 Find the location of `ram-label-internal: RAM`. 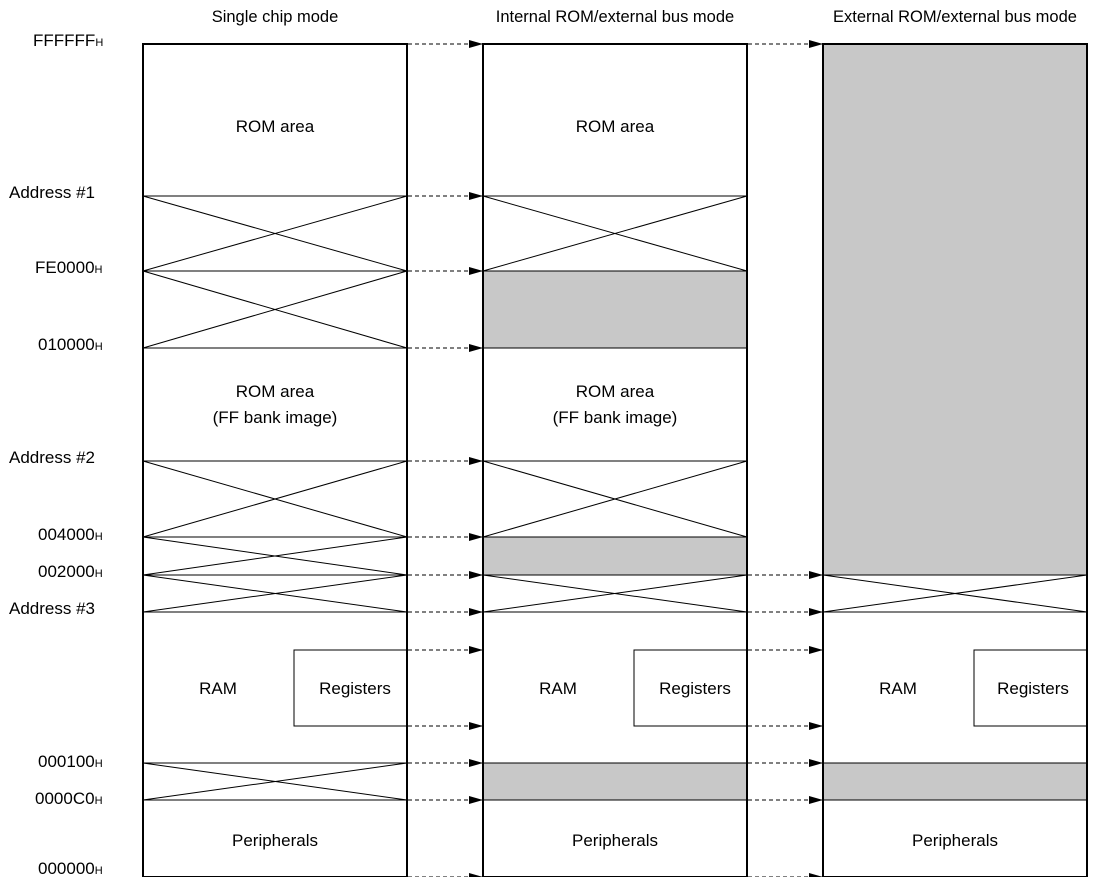

ram-label-internal: RAM is located at coordinates (558, 688).